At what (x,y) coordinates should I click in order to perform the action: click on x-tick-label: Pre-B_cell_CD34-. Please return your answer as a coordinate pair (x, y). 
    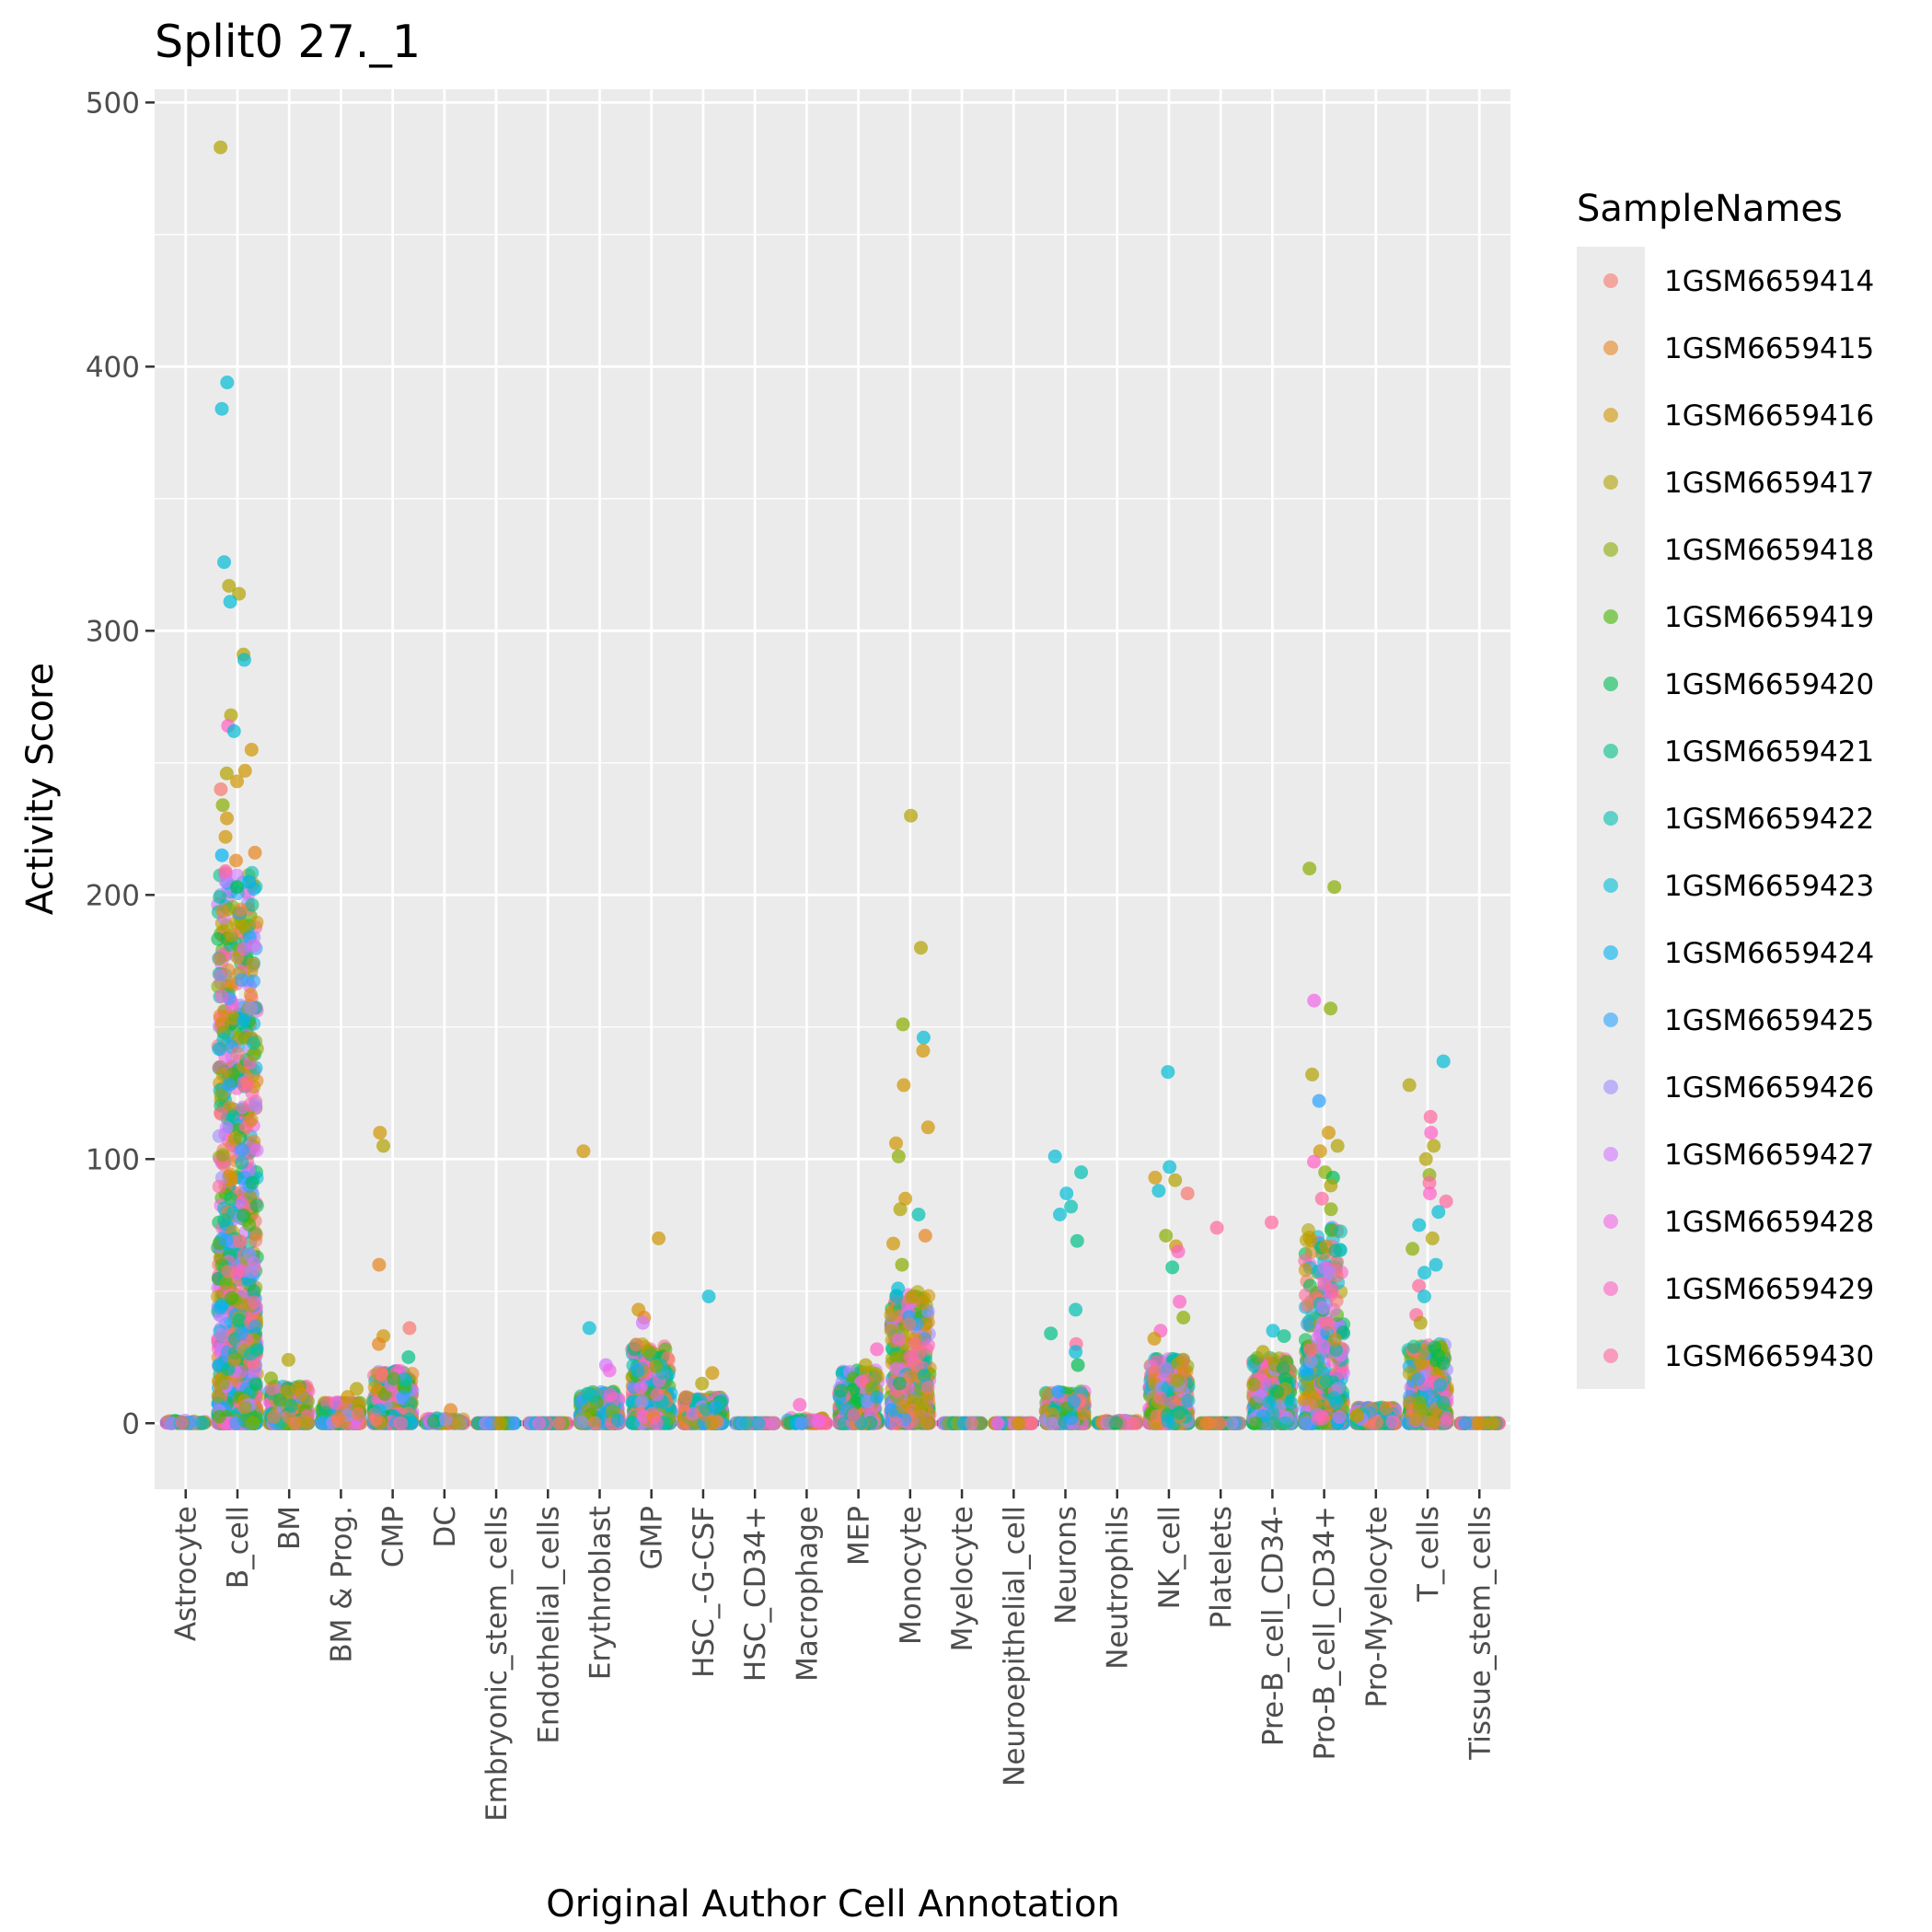
    Looking at the image, I should click on (1273, 1626).